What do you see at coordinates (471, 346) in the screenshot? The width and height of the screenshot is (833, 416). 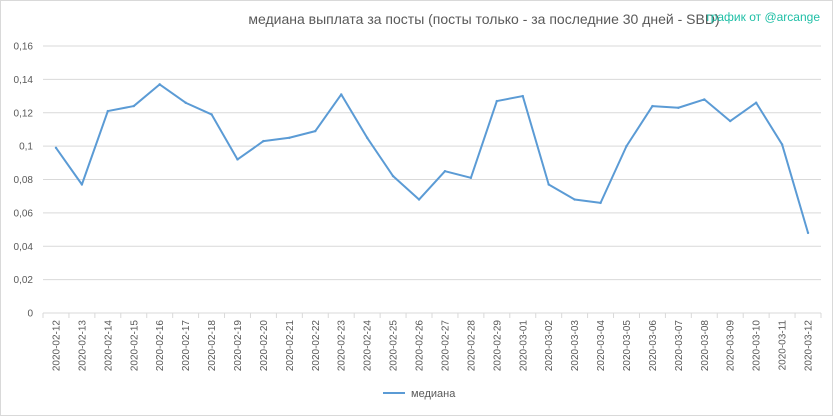 I see `x-tick-label: 2020-02-28` at bounding box center [471, 346].